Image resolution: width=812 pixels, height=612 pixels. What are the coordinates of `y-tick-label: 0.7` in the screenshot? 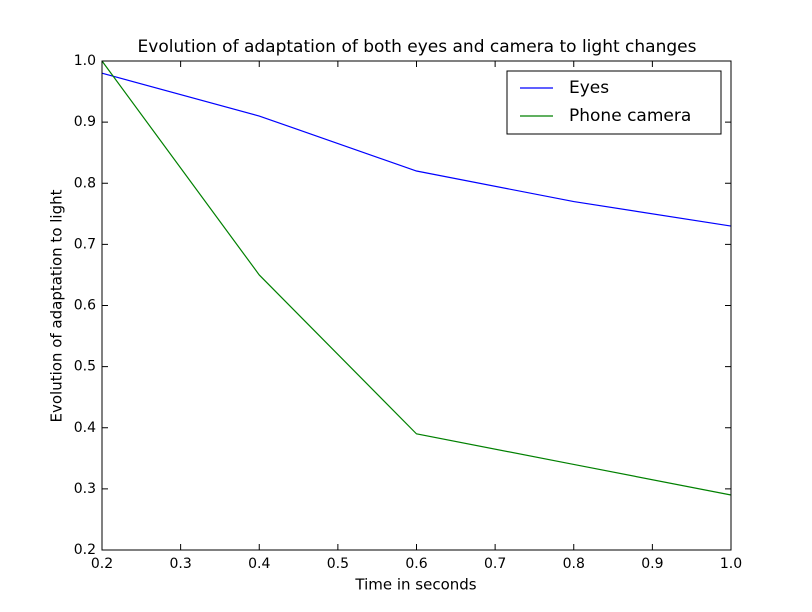 It's located at (85, 244).